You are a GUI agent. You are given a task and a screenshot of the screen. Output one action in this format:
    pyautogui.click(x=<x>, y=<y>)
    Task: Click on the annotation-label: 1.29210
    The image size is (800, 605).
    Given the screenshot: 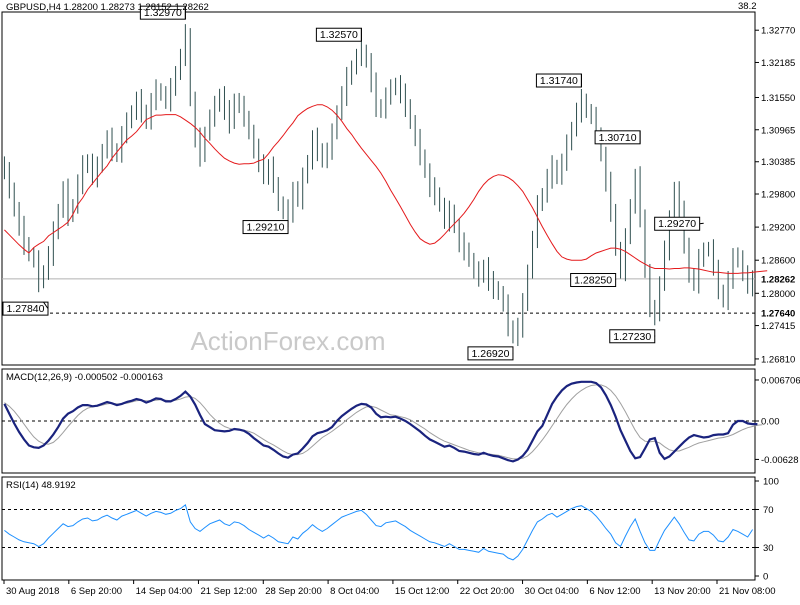 What is the action you would take?
    pyautogui.click(x=266, y=228)
    